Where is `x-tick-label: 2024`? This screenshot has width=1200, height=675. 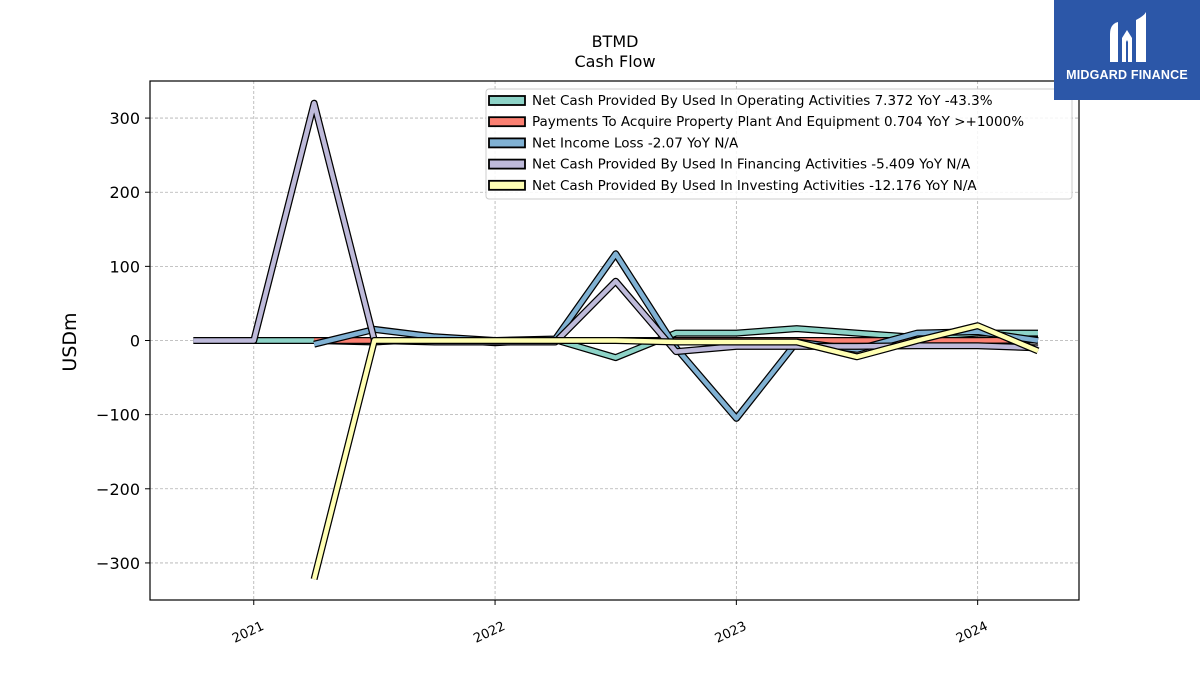 x-tick-label: 2024 is located at coordinates (972, 633).